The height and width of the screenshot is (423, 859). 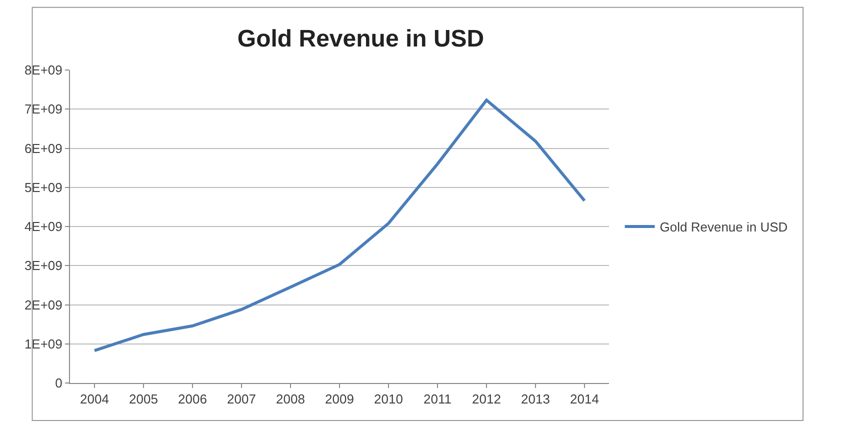 What do you see at coordinates (388, 399) in the screenshot?
I see `x-tick-label: 2010` at bounding box center [388, 399].